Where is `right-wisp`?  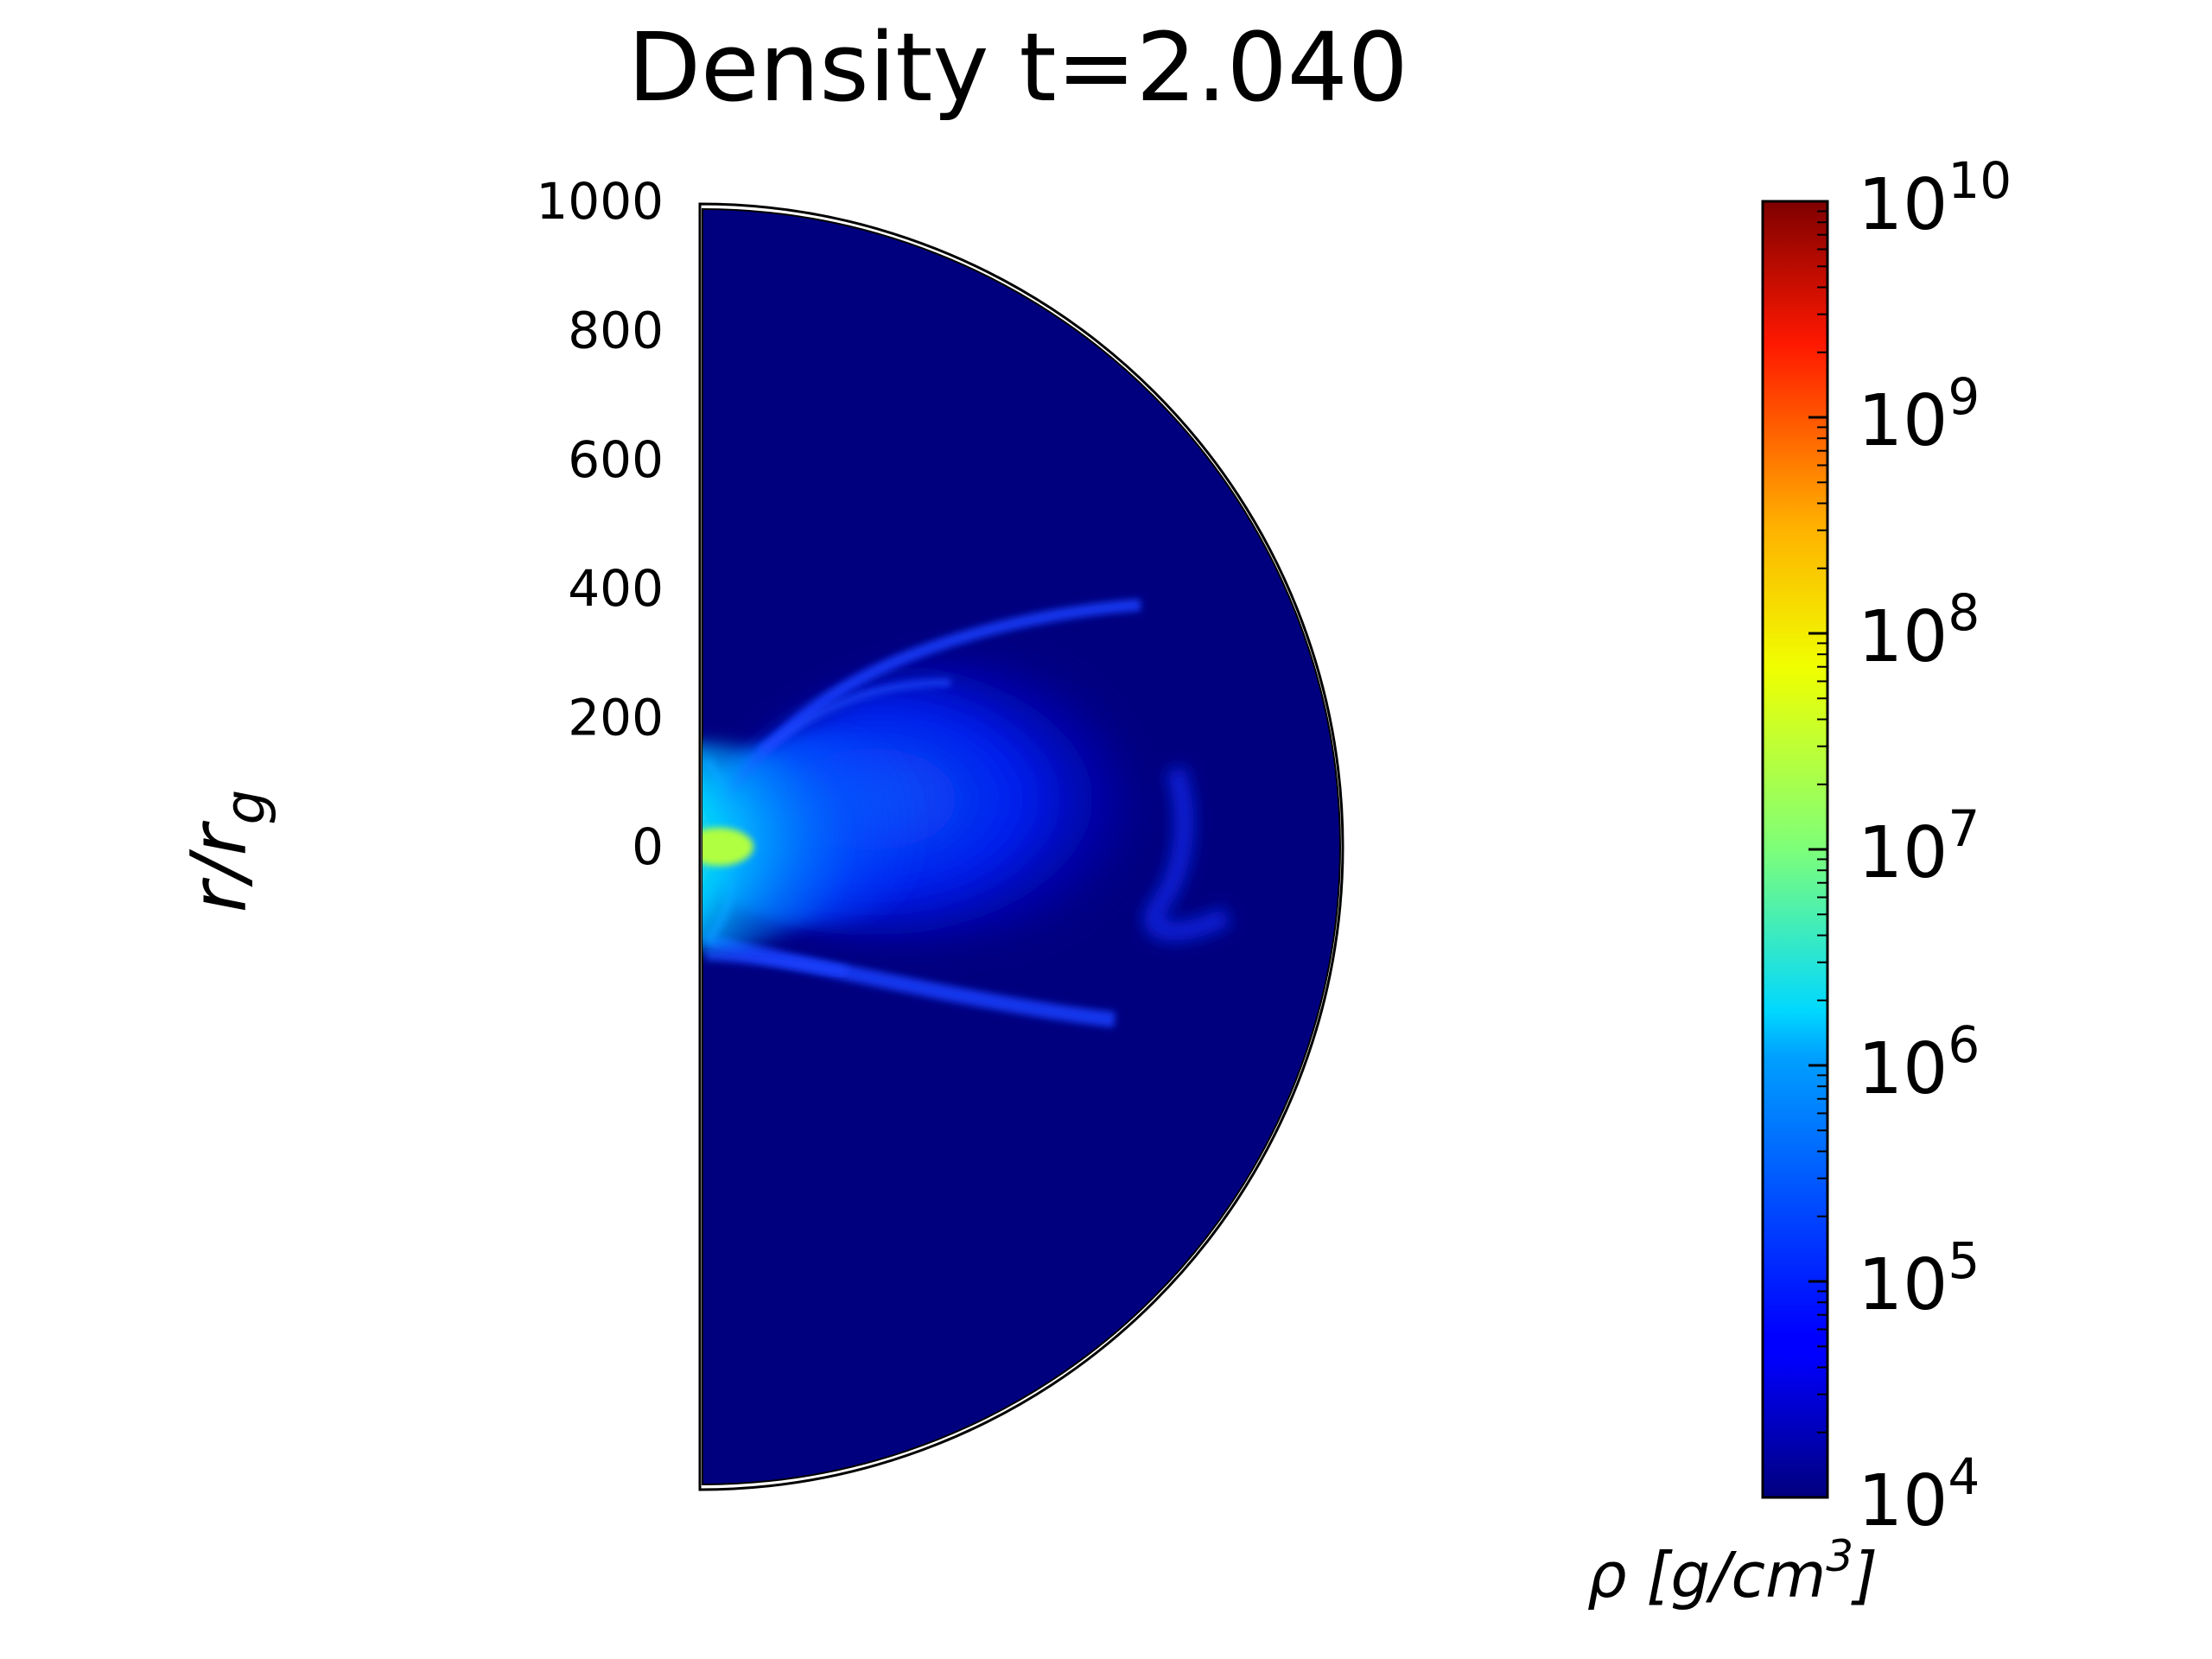
right-wisp is located at coordinates (1187, 854).